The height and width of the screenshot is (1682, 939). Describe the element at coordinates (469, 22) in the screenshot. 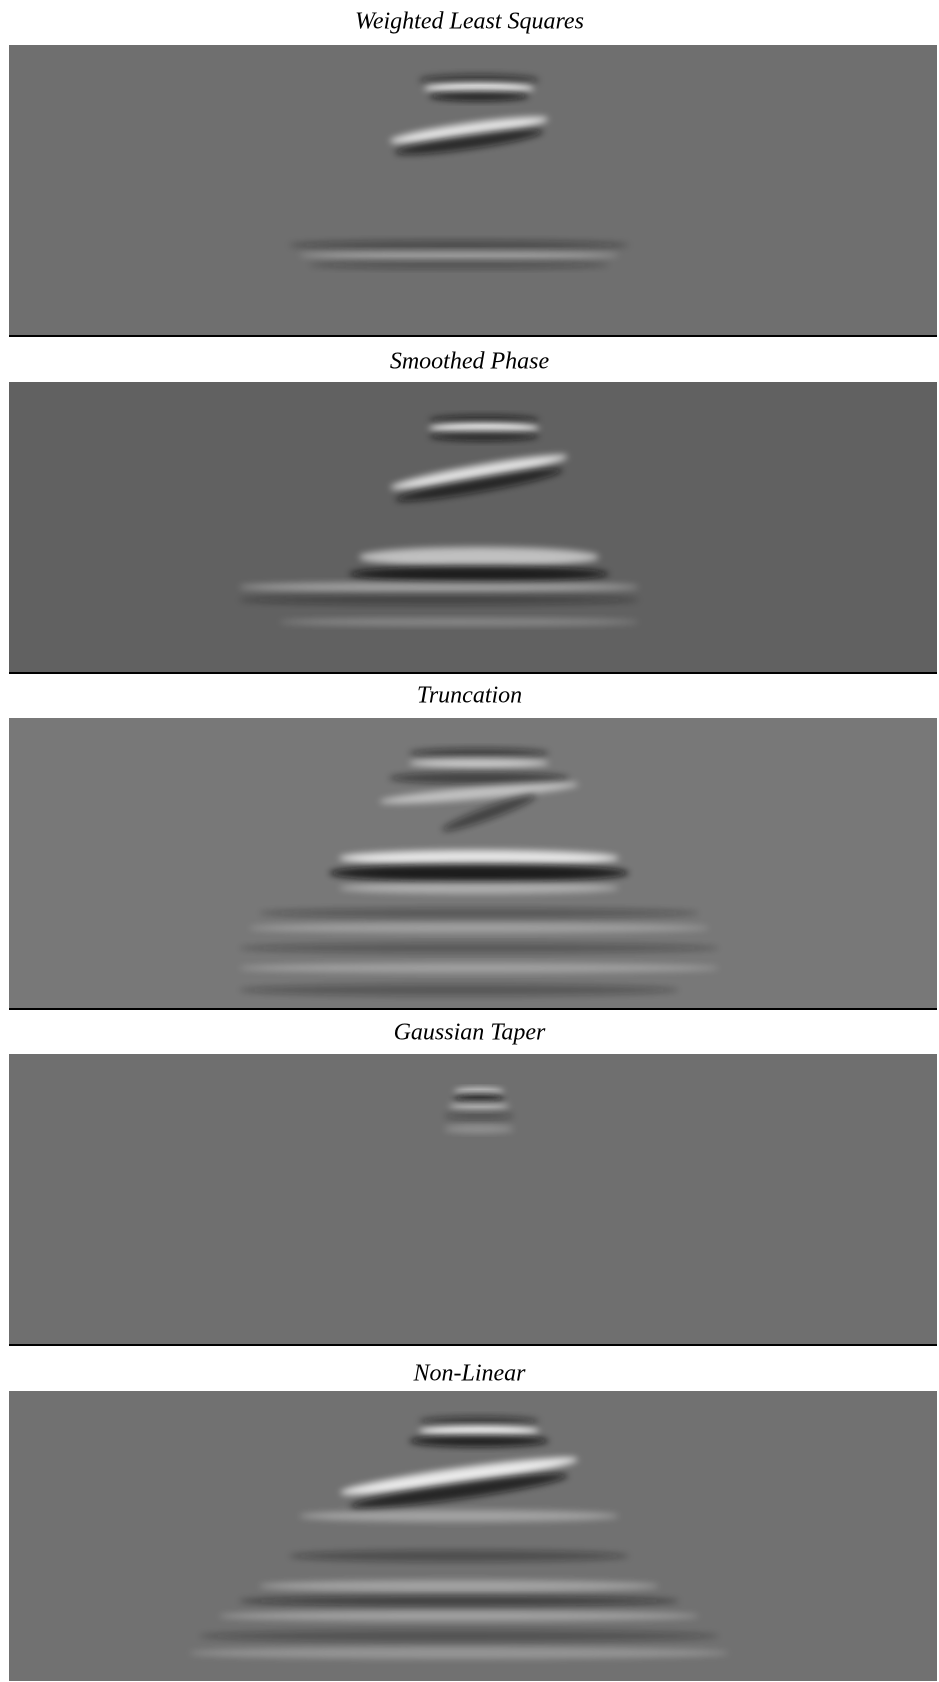

I see `panel-title: Weighted Least Squares` at that location.